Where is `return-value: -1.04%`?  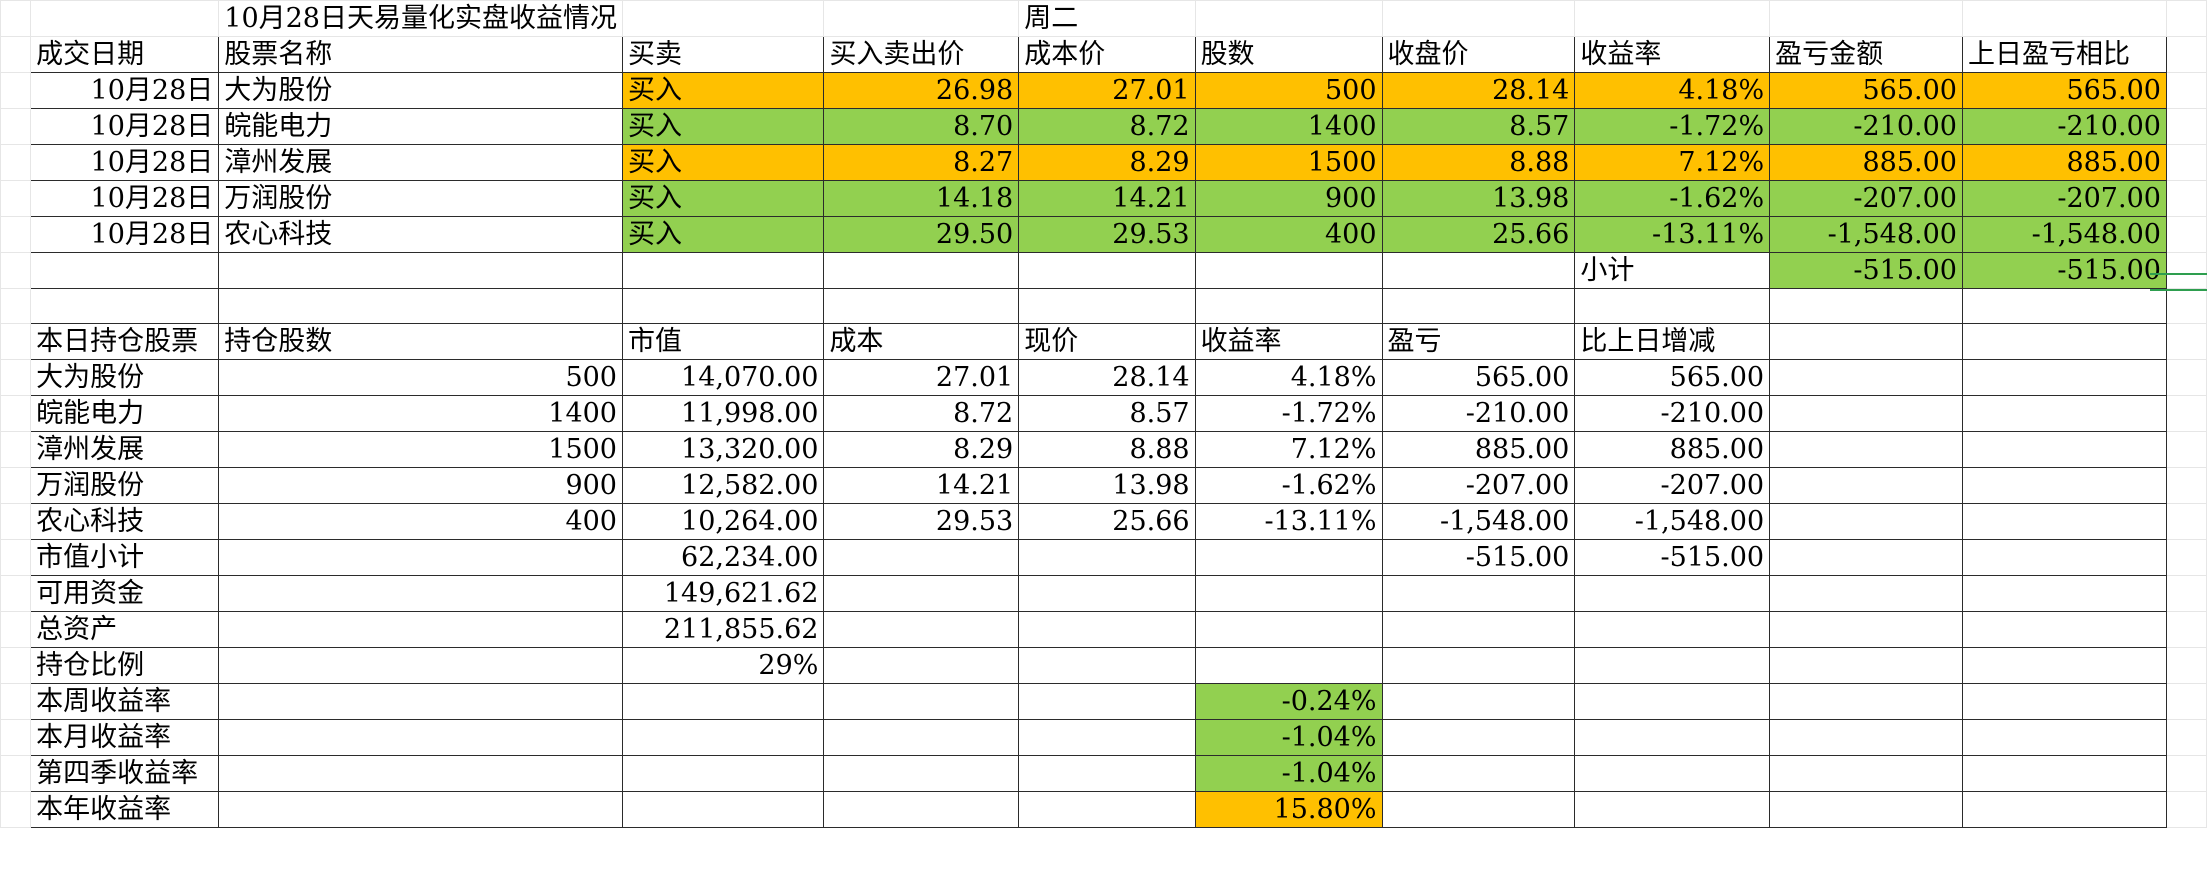 return-value: -1.04% is located at coordinates (1288, 737).